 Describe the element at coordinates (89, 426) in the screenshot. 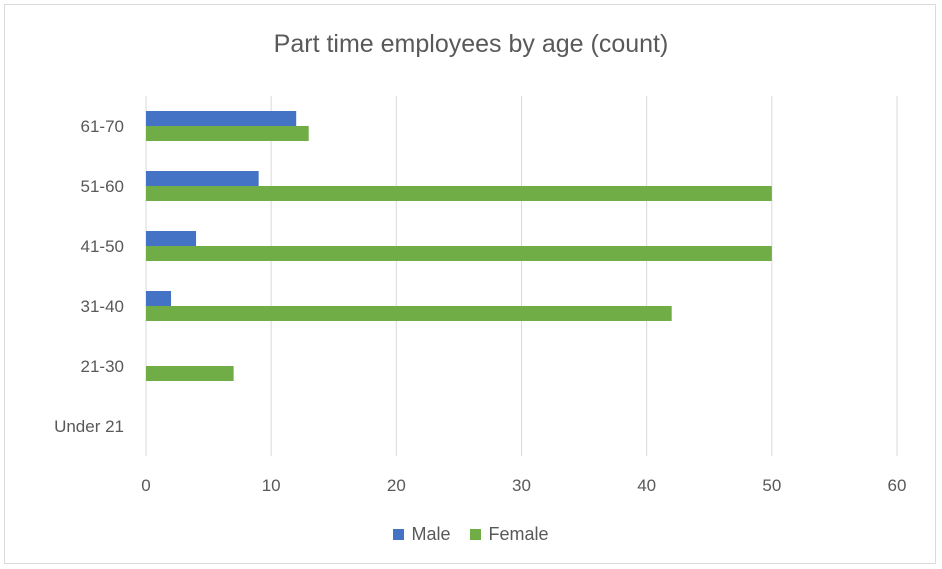

I see `y-tick-label-0: Under 21` at that location.